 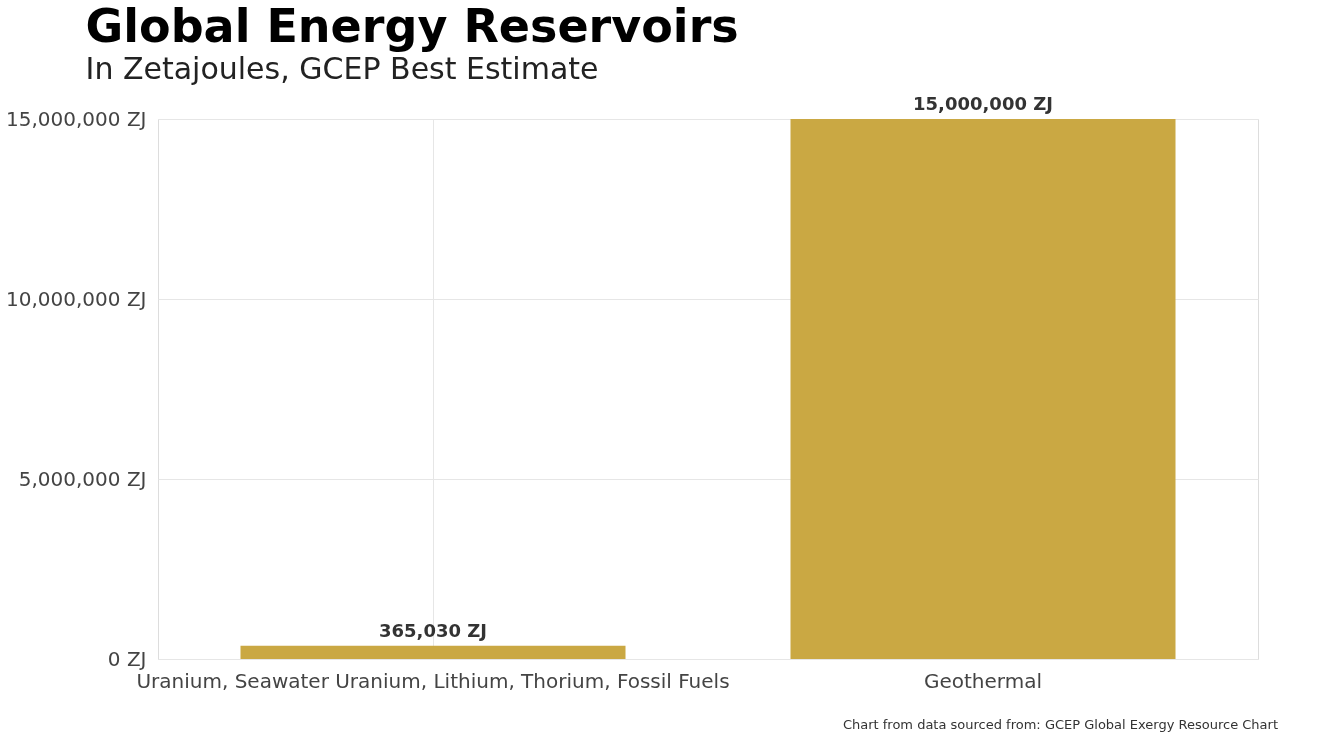 What do you see at coordinates (983, 680) in the screenshot?
I see `x-tick-label: Geothermal` at bounding box center [983, 680].